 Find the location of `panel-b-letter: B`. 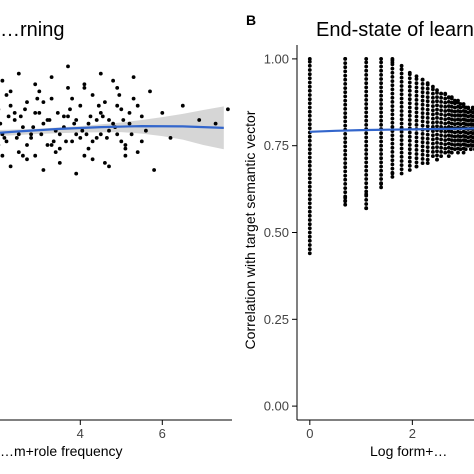

panel-b-letter: B is located at coordinates (251, 20).